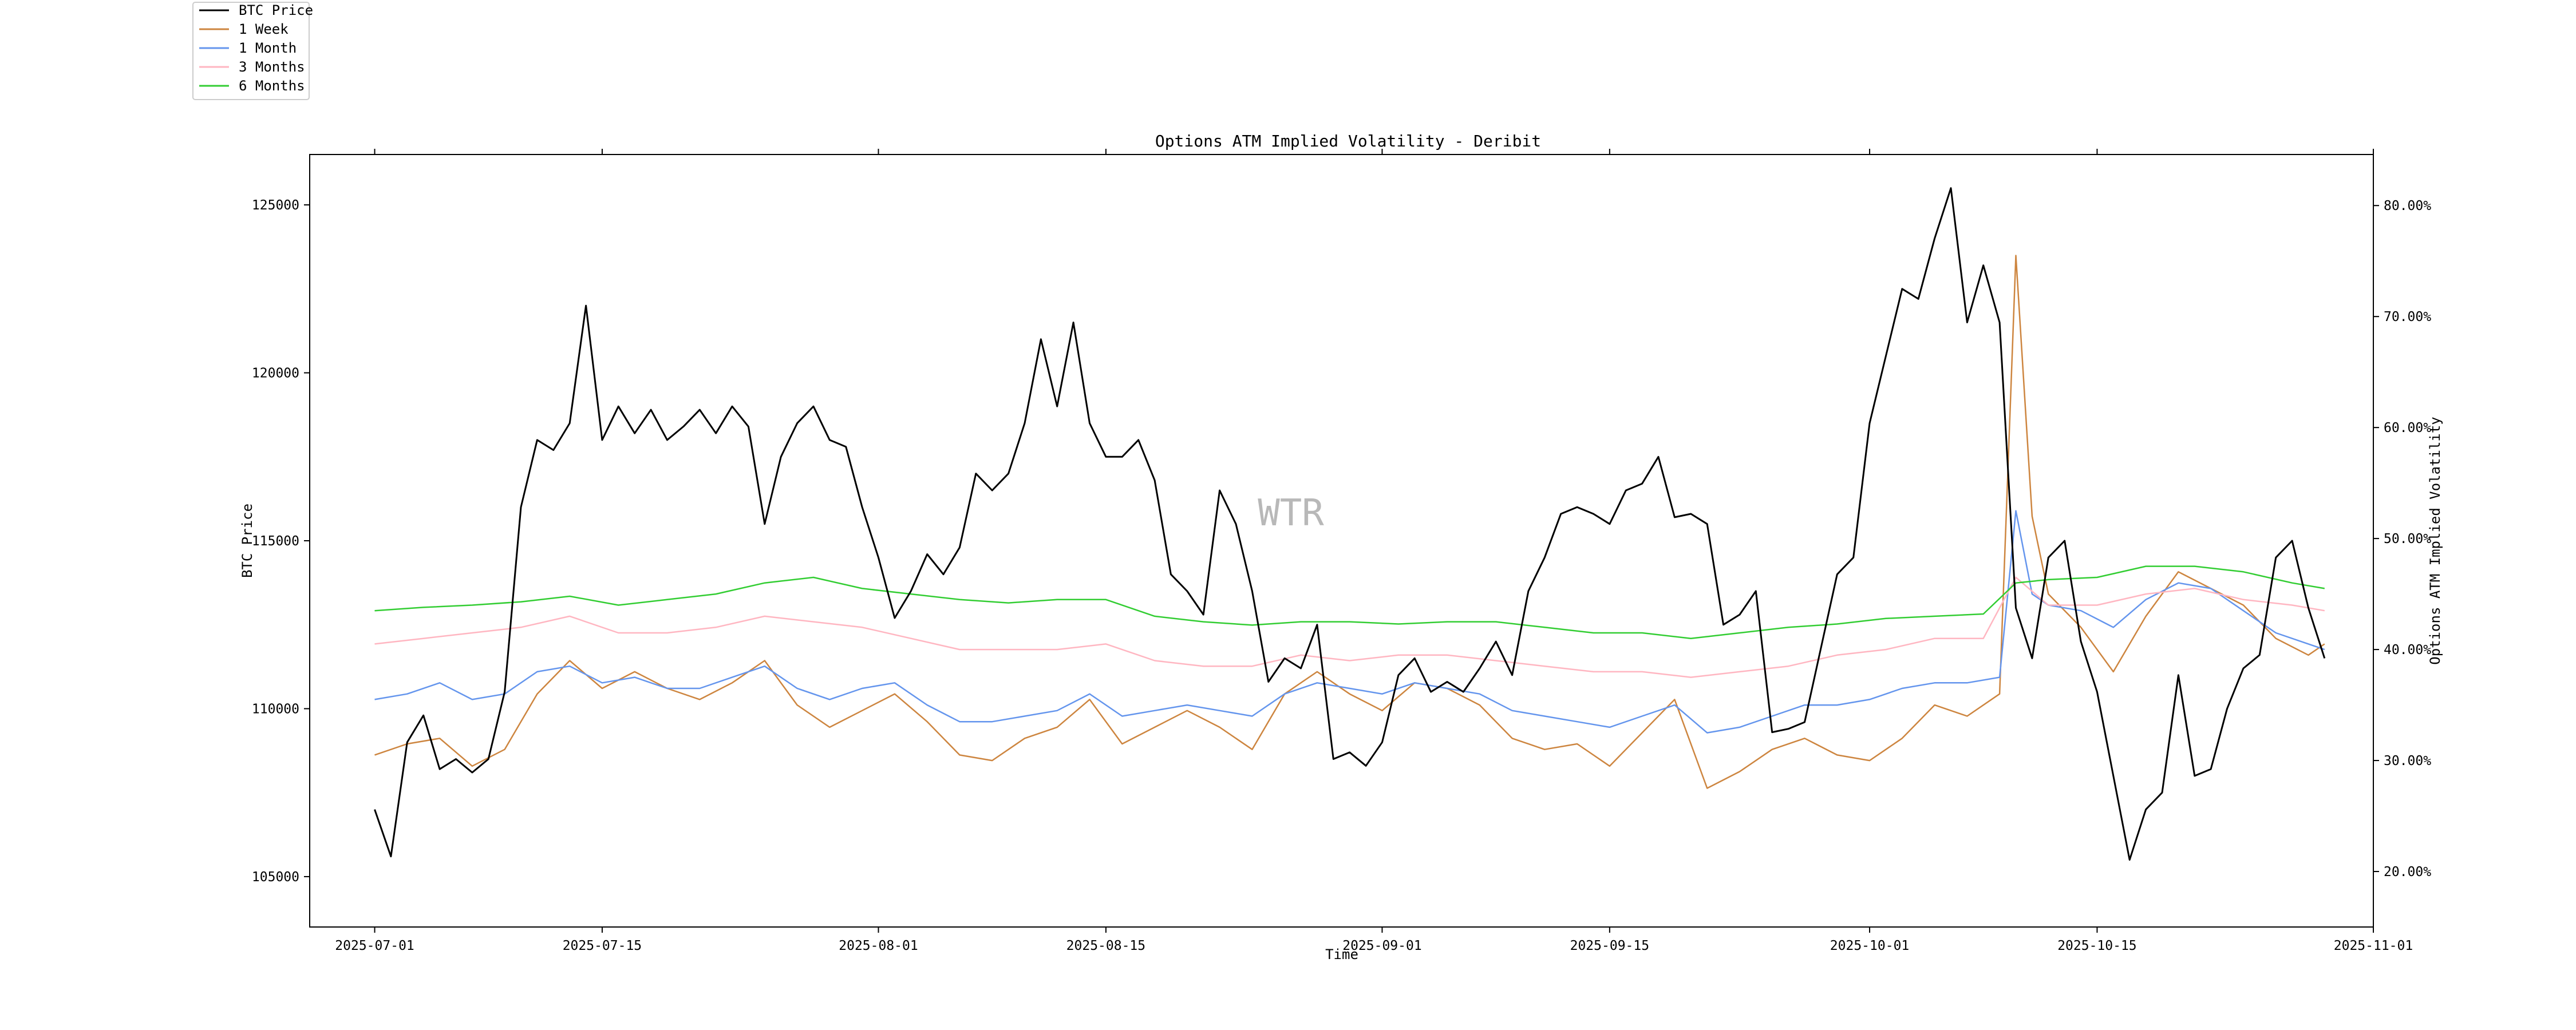 This screenshot has height=1030, width=2576. What do you see at coordinates (272, 86) in the screenshot?
I see `legend-label-6-months: 6 Months` at bounding box center [272, 86].